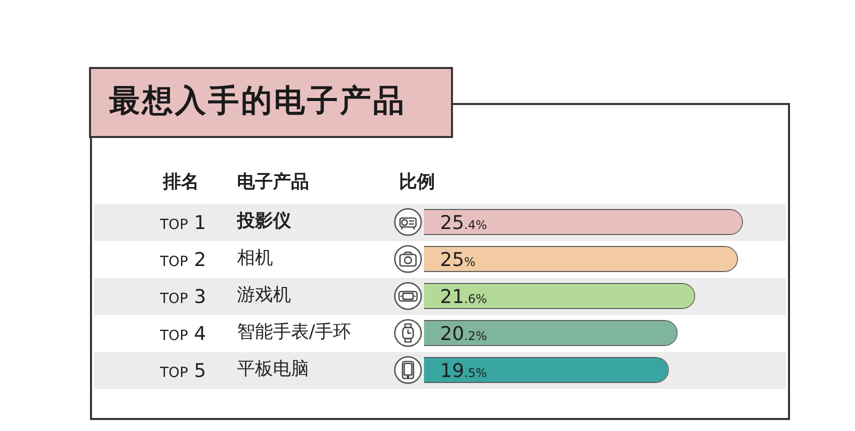 The image size is (855, 431). I want to click on text: TOP 1, so click(182, 223).